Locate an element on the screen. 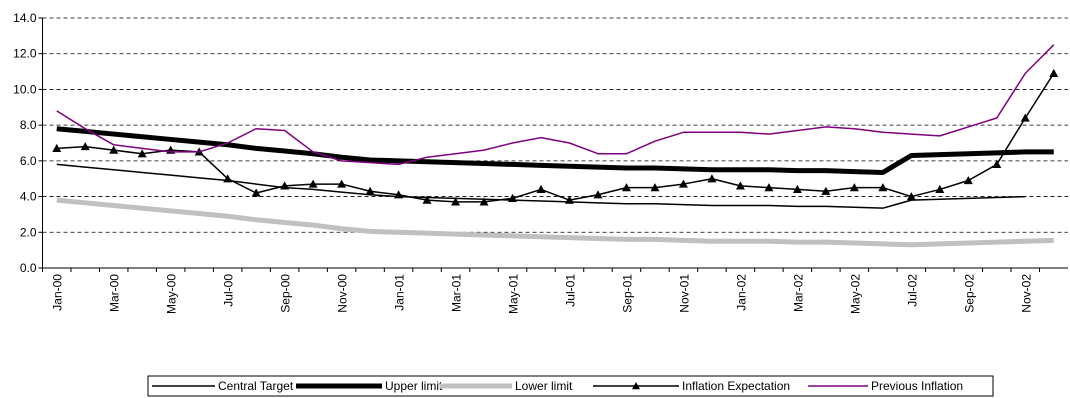  legend-label: Central Target is located at coordinates (256, 386).